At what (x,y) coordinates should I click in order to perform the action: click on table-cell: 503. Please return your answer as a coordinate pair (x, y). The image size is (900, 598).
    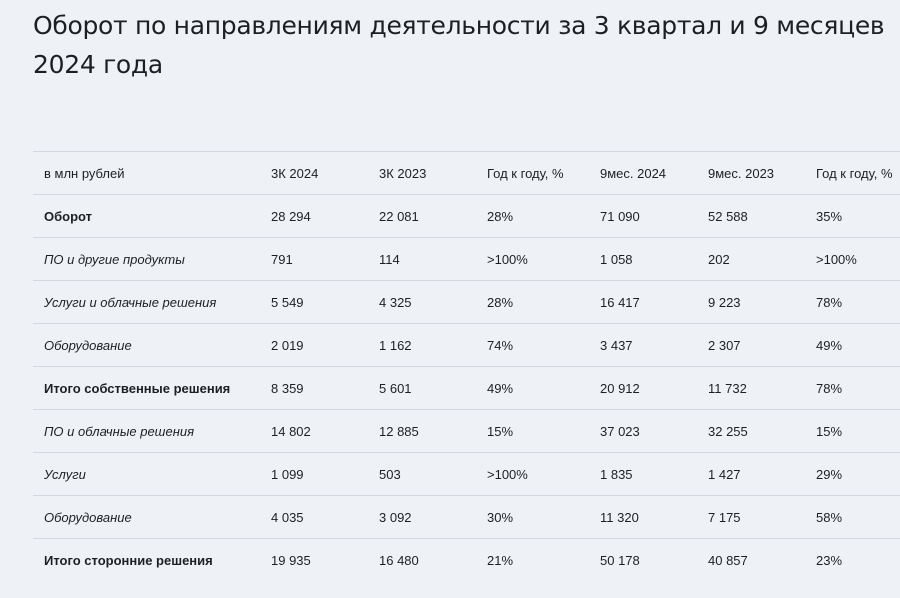
    Looking at the image, I should click on (422, 474).